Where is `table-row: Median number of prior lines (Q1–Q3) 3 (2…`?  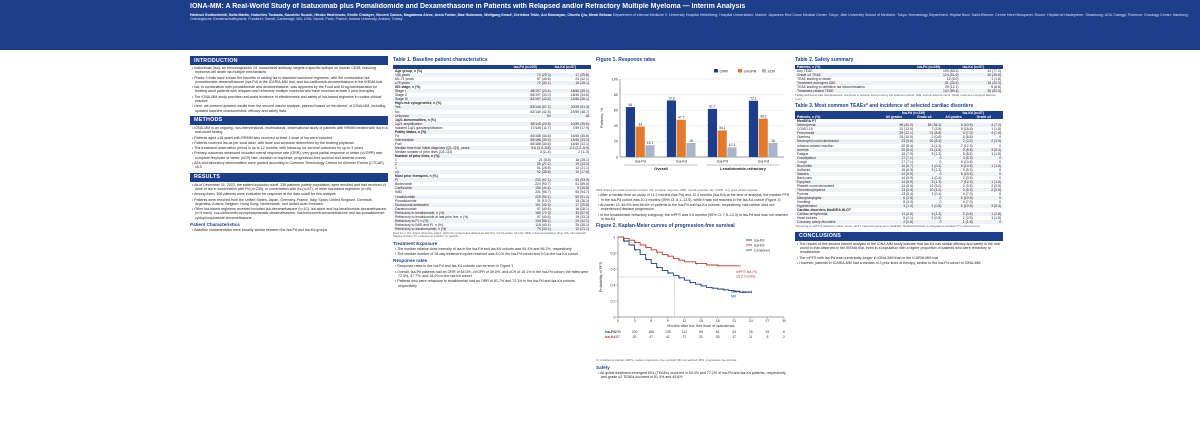 table-row: Median number of prior lines (Q1–Q3) 3 (2… is located at coordinates (492, 152).